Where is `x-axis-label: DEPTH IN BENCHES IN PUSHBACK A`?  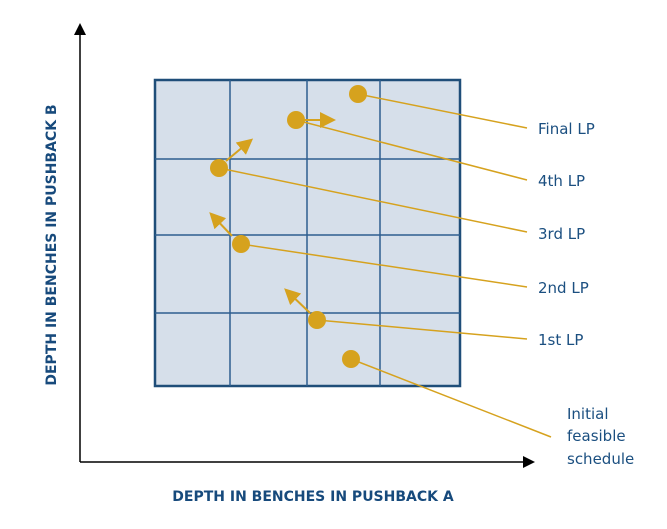 x-axis-label: DEPTH IN BENCHES IN PUSHBACK A is located at coordinates (313, 497).